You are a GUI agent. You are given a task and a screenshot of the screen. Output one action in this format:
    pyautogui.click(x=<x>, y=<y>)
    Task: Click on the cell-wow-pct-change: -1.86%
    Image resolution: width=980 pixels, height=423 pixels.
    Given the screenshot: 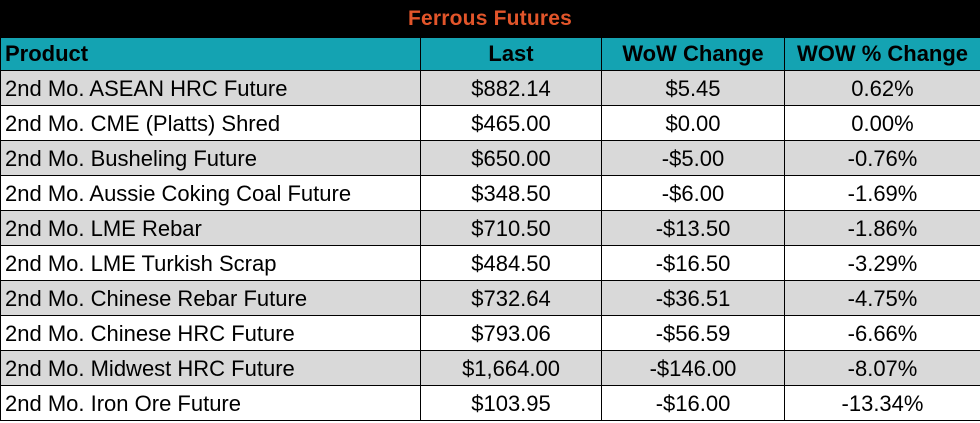 What is the action you would take?
    pyautogui.click(x=882, y=228)
    